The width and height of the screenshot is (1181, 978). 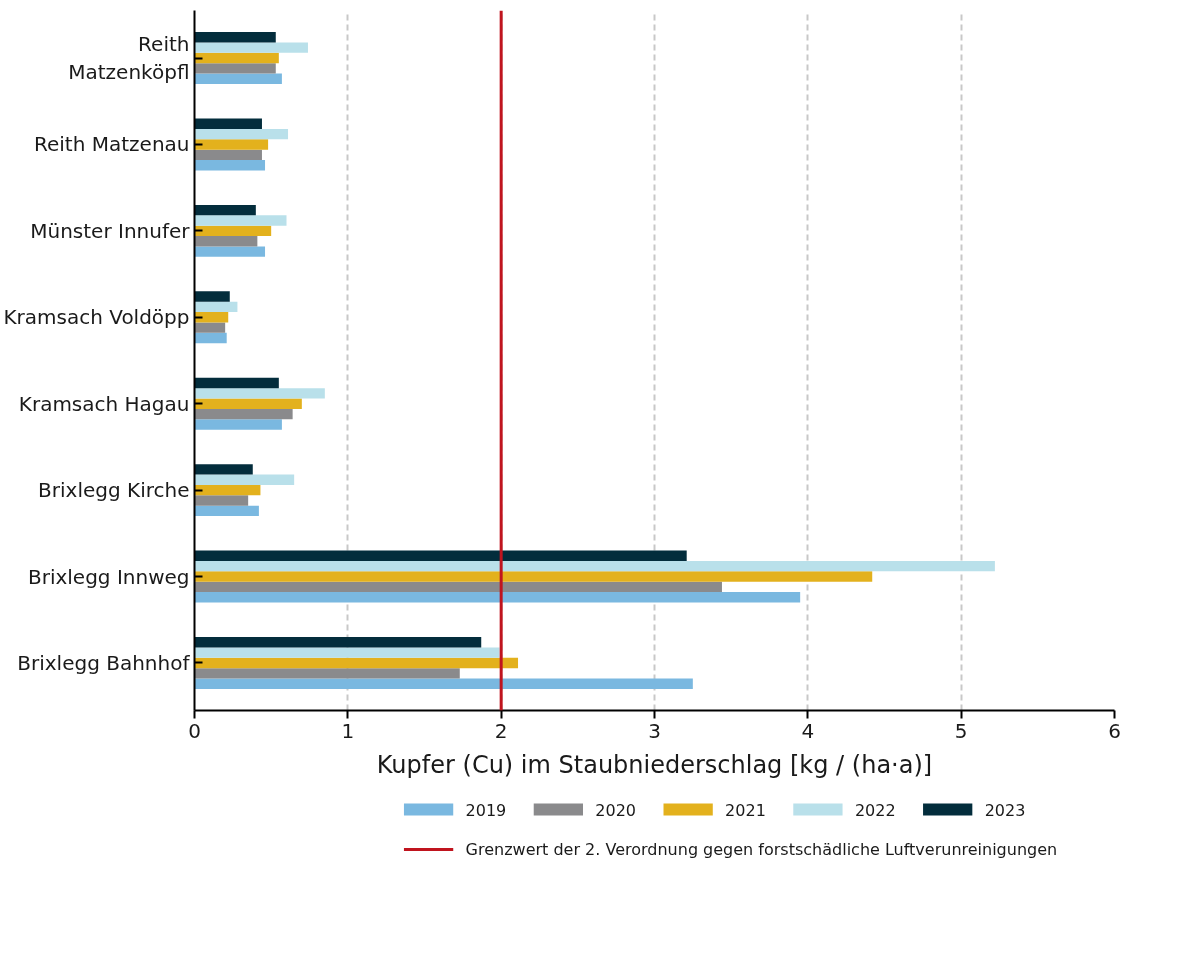 I want to click on y-tick-label: Kramsach Hagau, so click(x=104, y=403).